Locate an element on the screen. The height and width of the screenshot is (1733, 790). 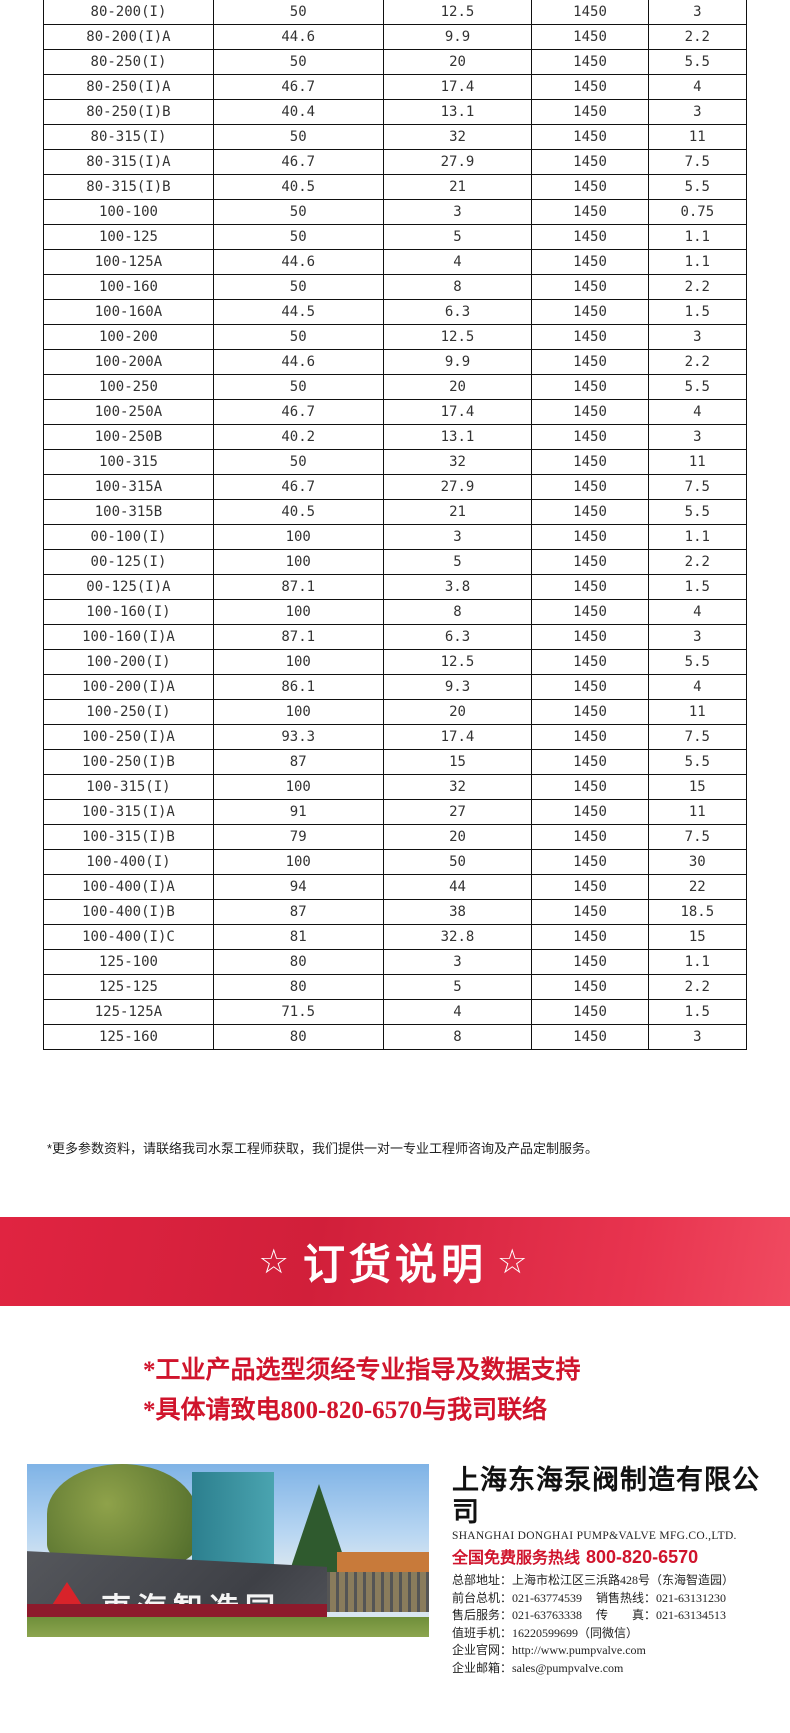
model-cell: 00-100(I) is located at coordinates (128, 537).